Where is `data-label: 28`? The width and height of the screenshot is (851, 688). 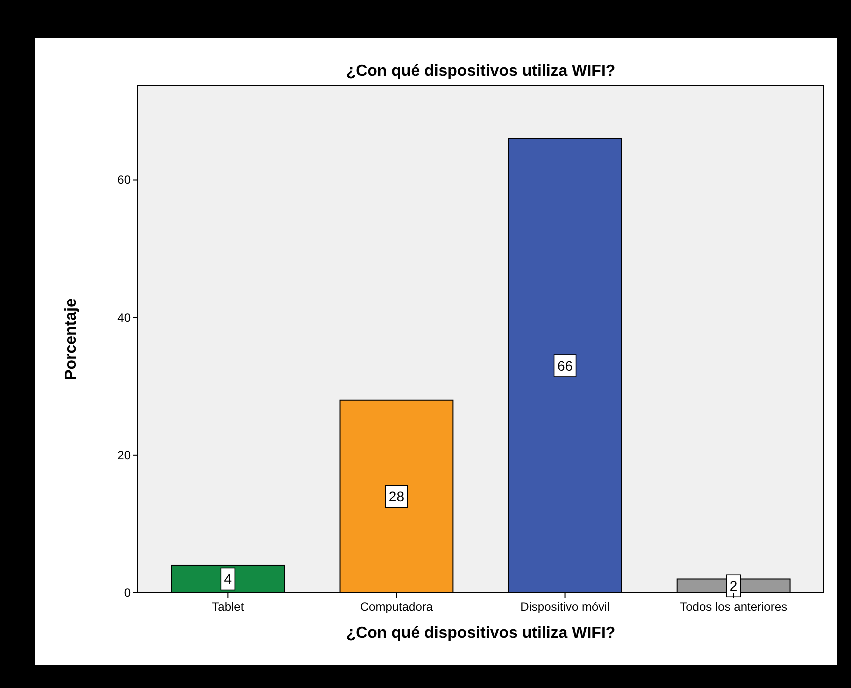 data-label: 28 is located at coordinates (396, 496).